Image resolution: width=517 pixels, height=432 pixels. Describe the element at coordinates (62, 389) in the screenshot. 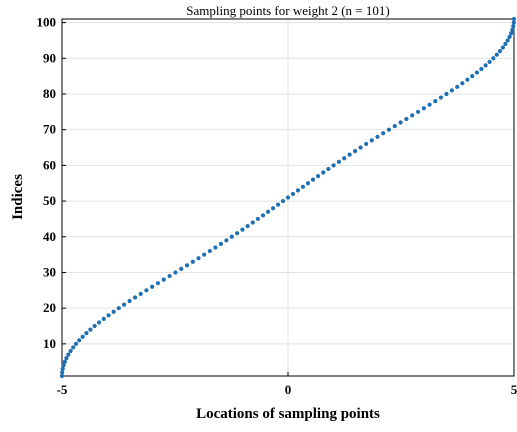

I see `x-tick-label: -5` at that location.